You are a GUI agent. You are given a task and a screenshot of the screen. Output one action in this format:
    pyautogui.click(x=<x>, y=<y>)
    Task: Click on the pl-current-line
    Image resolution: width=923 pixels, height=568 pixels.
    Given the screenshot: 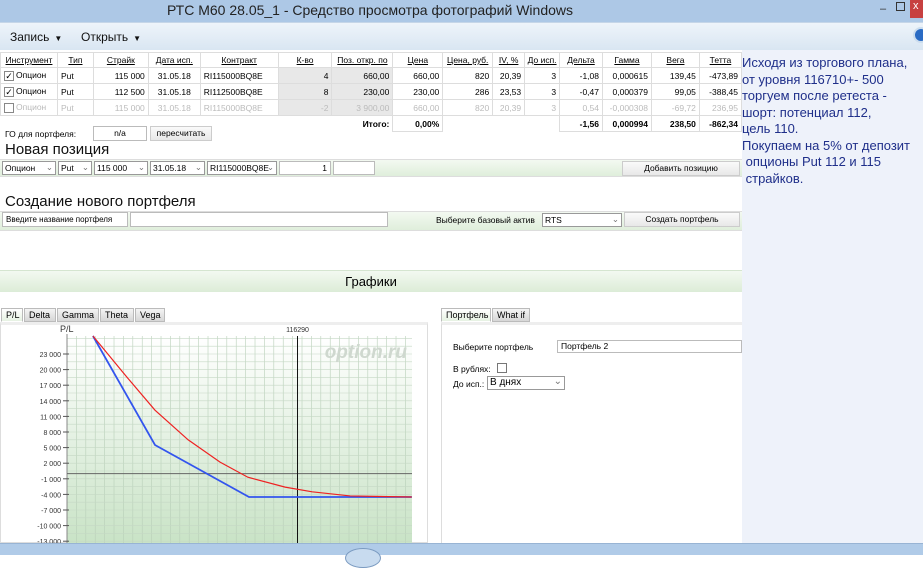 What is the action you would take?
    pyautogui.click(x=252, y=416)
    